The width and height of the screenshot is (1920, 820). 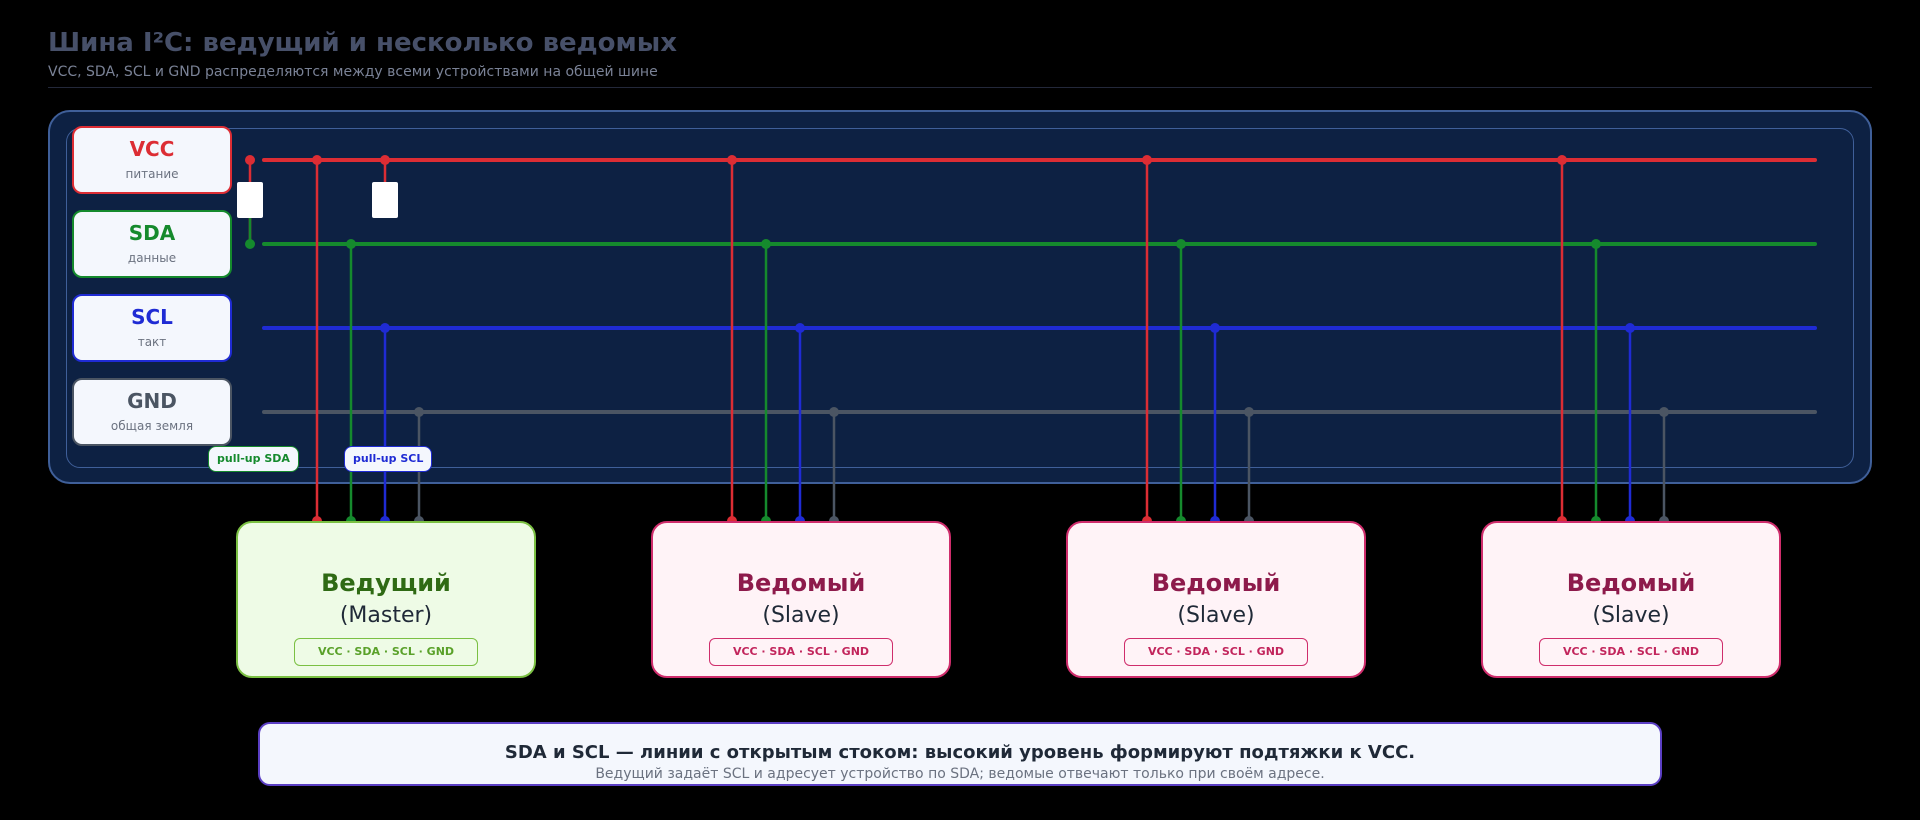 What do you see at coordinates (152, 426) in the screenshot?
I see `bus-label-gnd-desc: общая земля` at bounding box center [152, 426].